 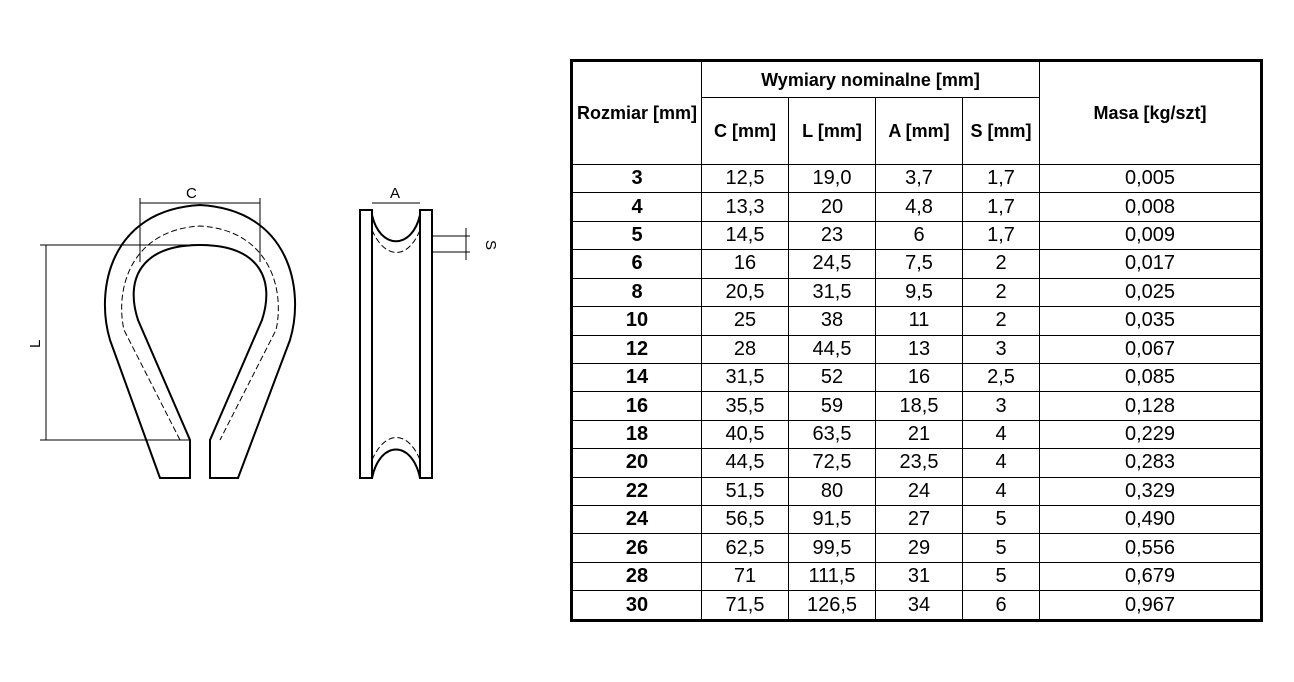 What do you see at coordinates (745, 605) in the screenshot?
I see `cell-c: 71,5` at bounding box center [745, 605].